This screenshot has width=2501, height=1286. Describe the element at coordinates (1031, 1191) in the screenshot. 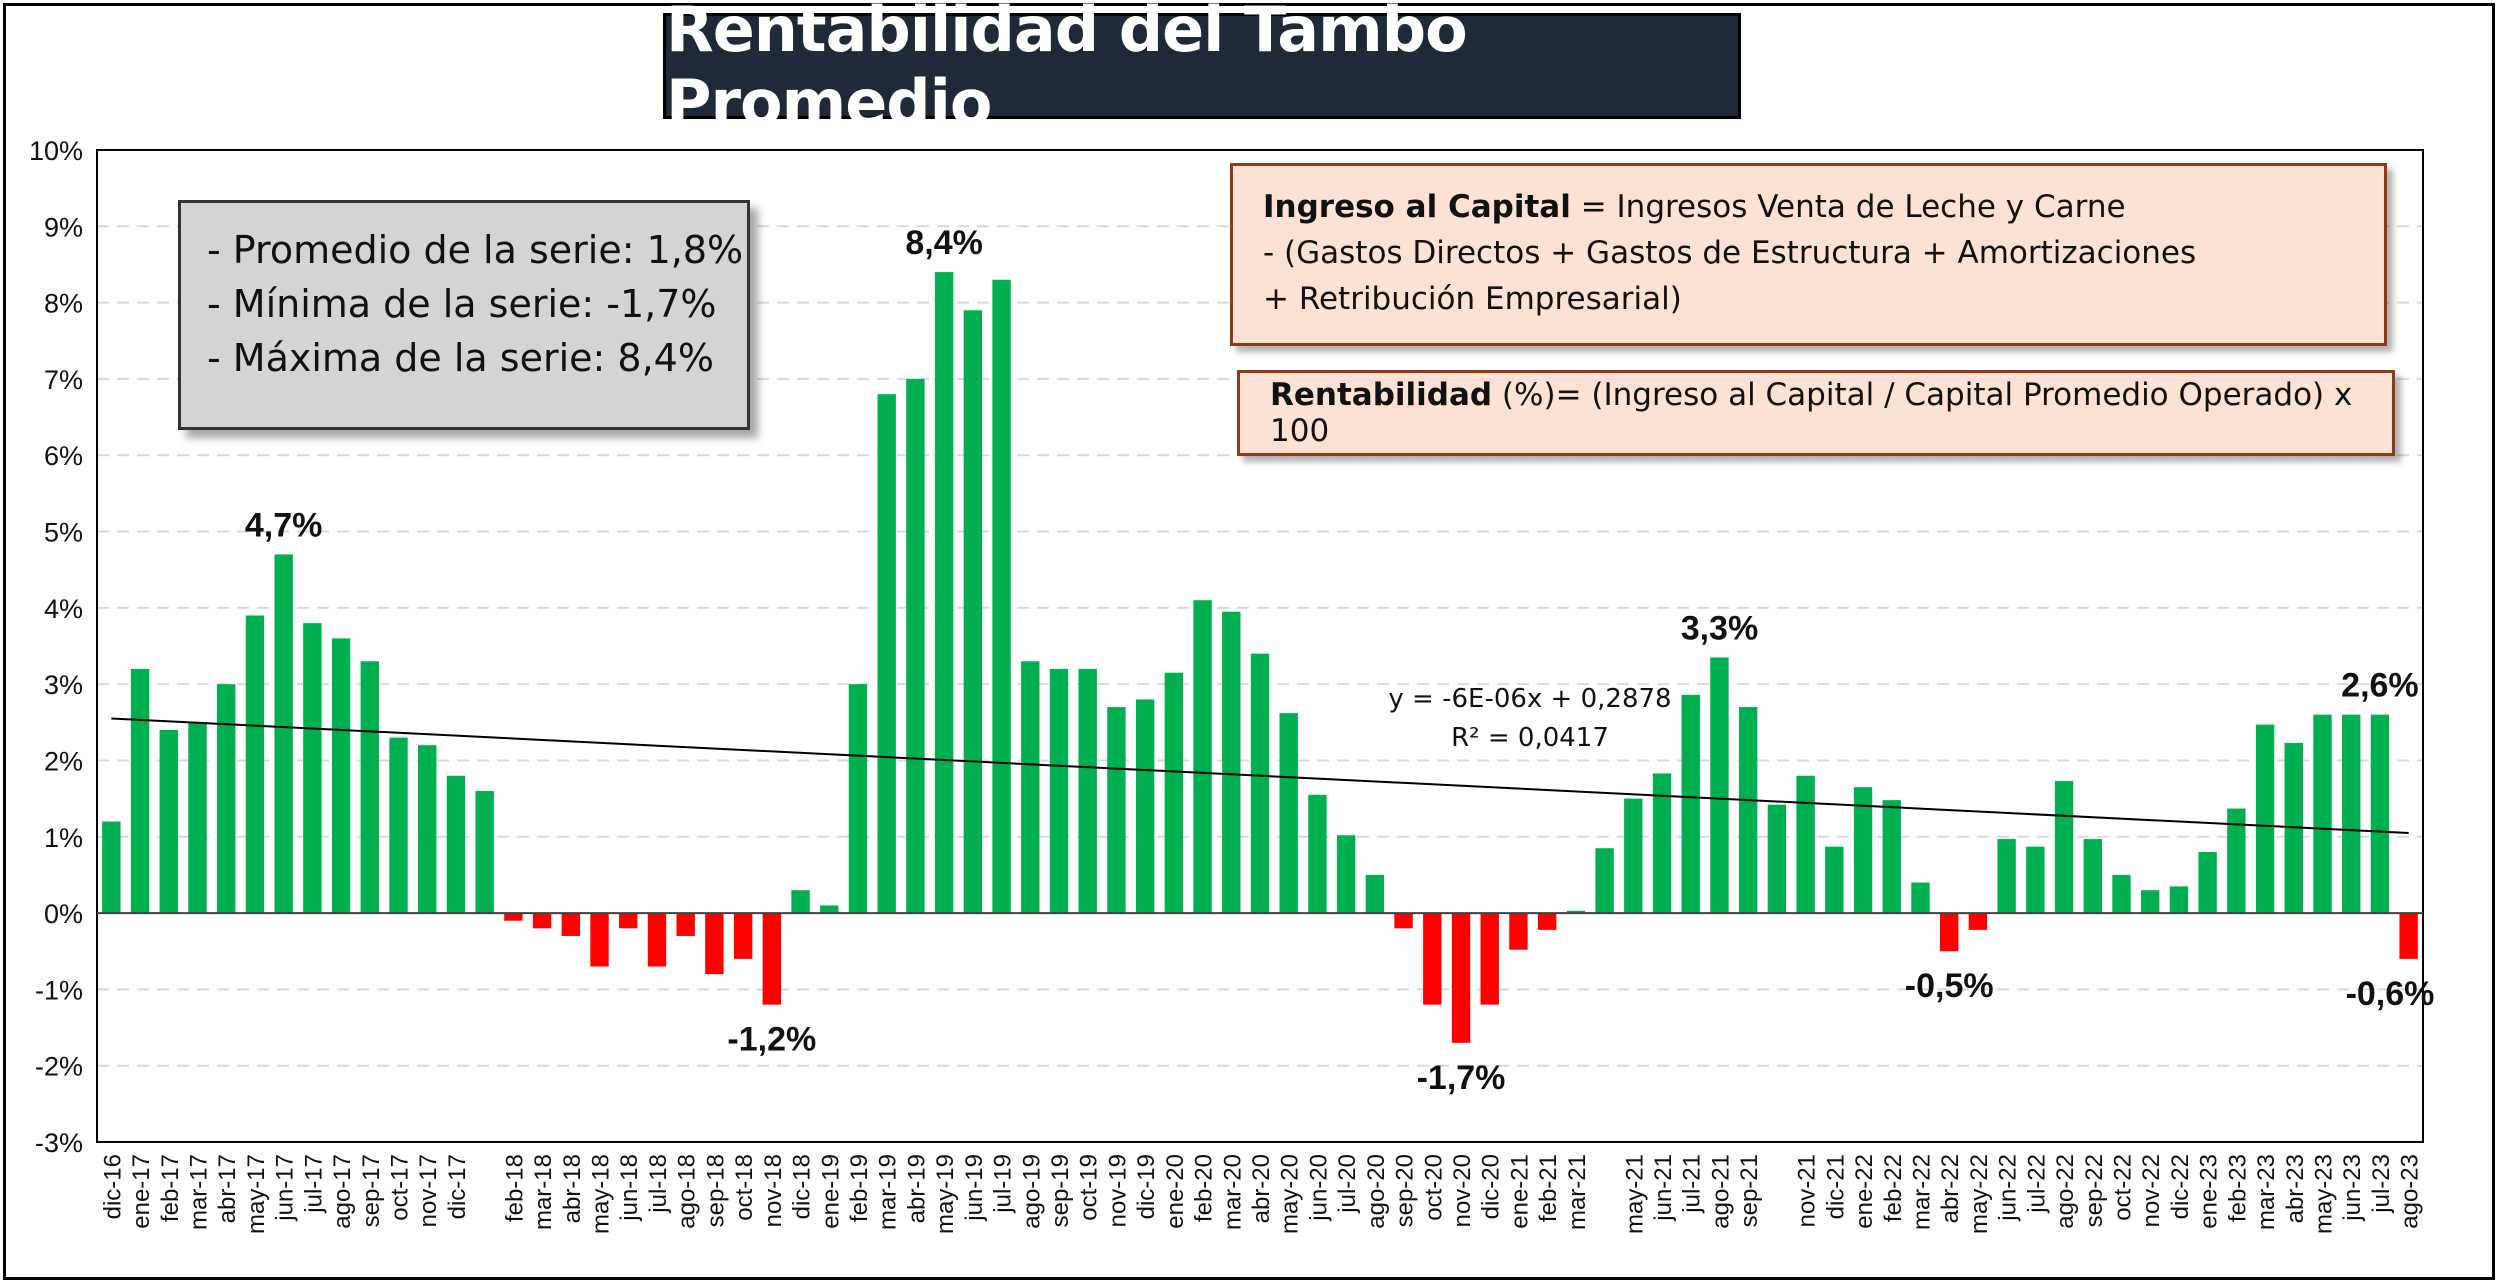

I see `x-tick-label: ago-19` at that location.